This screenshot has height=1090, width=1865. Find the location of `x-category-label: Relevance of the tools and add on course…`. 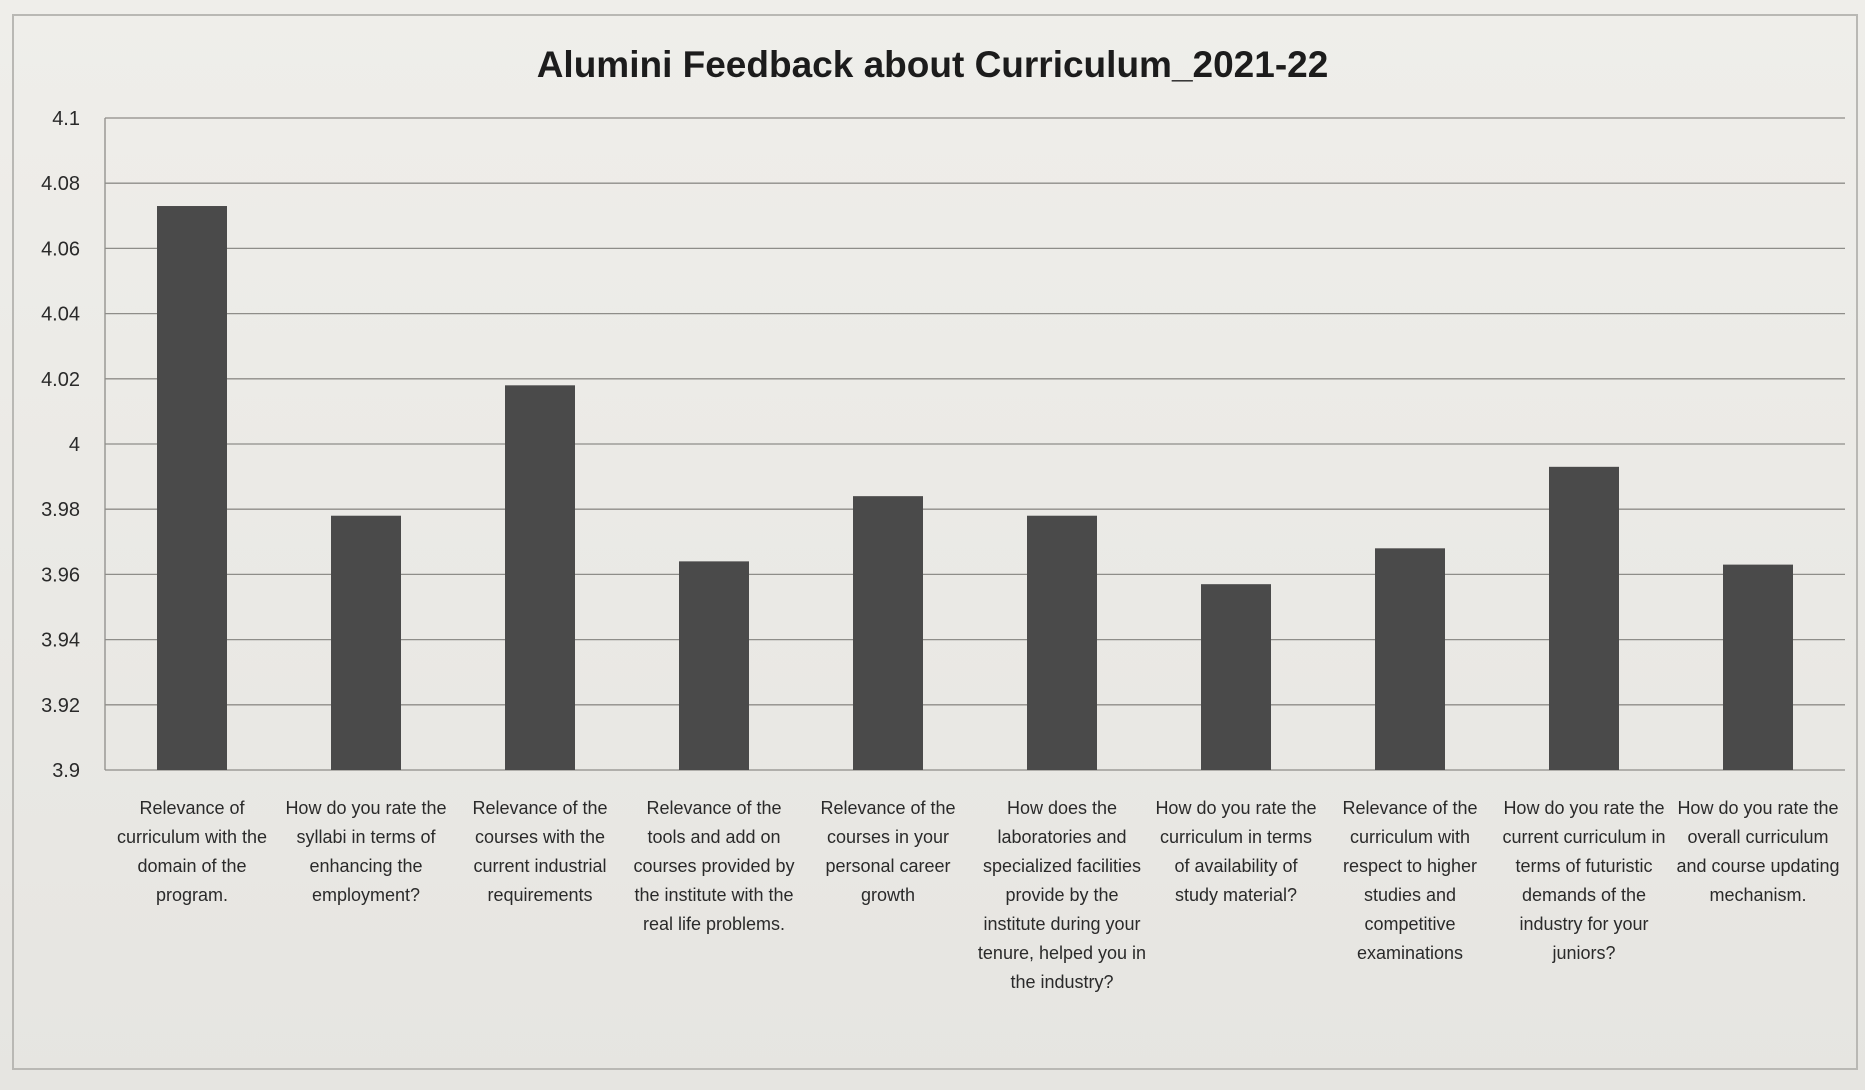

x-category-label: Relevance of the tools and add on course… is located at coordinates (714, 866).